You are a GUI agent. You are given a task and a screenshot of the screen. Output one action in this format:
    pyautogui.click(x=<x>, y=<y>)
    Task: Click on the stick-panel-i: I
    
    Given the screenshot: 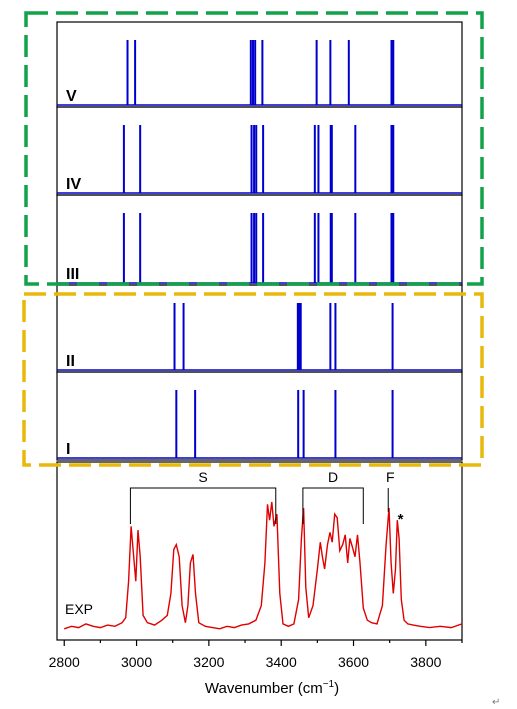 What is the action you would take?
    pyautogui.click(x=259, y=416)
    